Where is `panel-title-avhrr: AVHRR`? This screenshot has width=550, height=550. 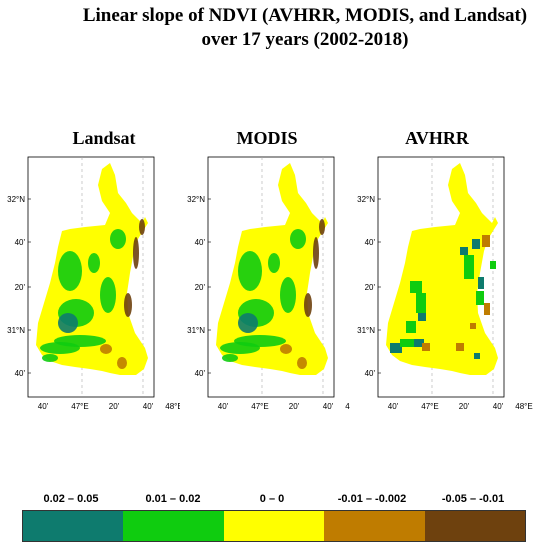 panel-title-avhrr: AVHRR is located at coordinates (437, 138).